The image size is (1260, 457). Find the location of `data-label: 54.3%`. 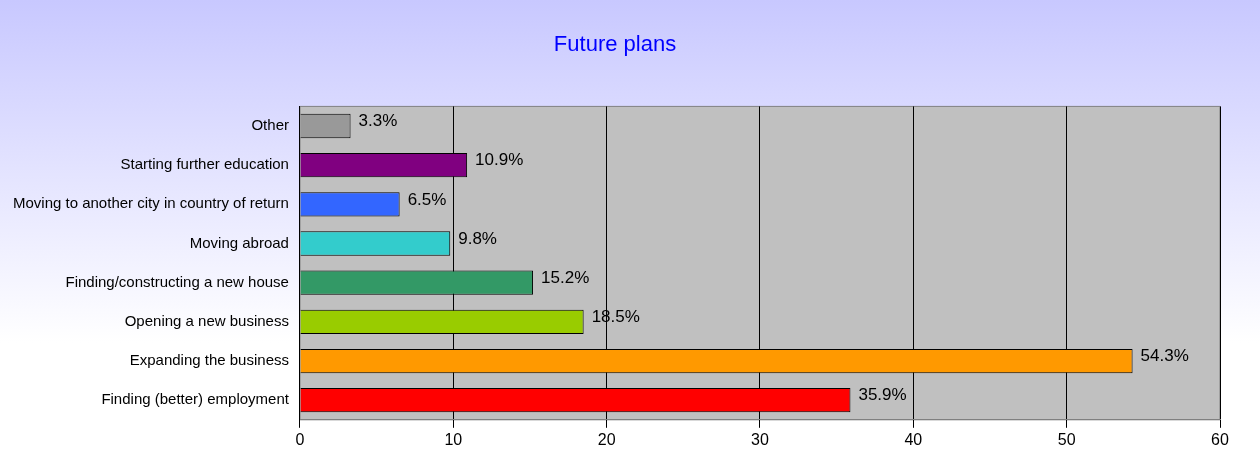

data-label: 54.3% is located at coordinates (1164, 356).